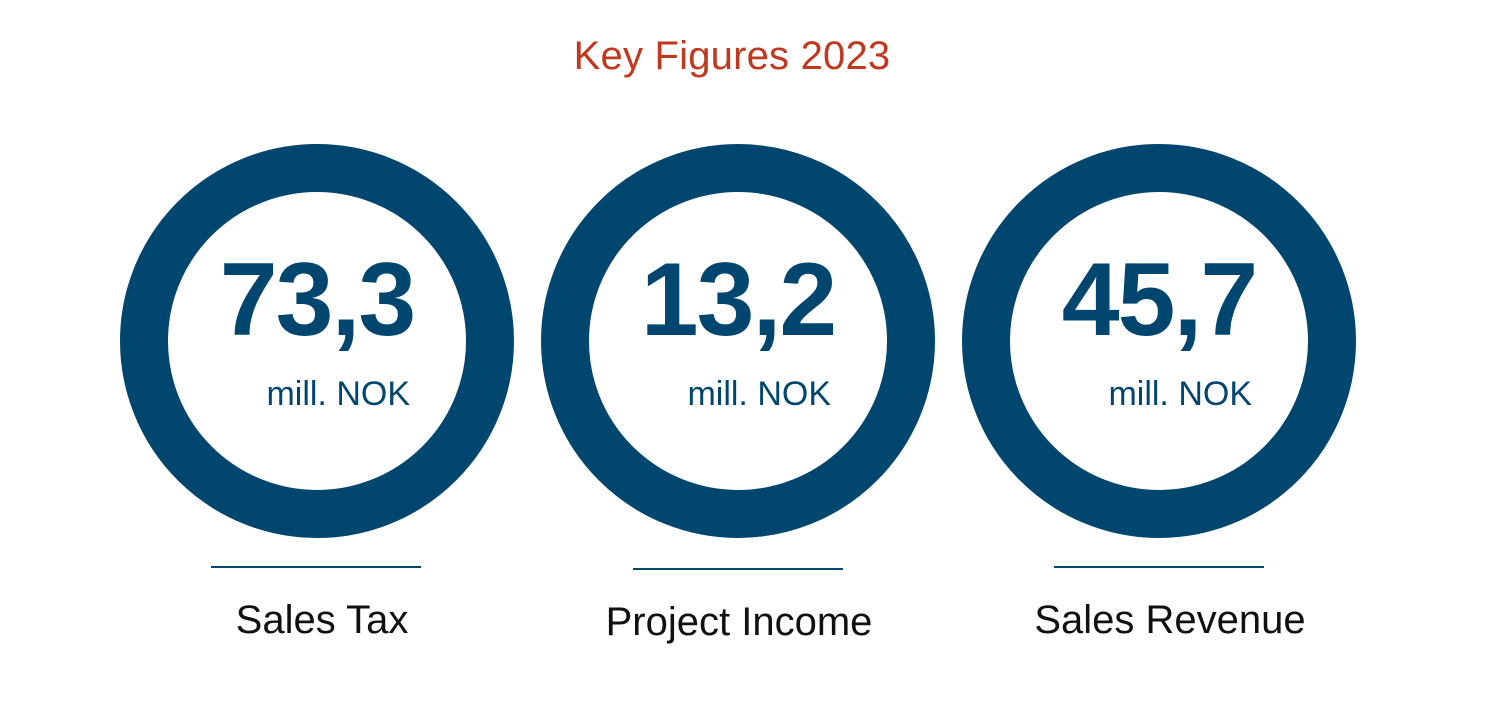 This screenshot has width=1500, height=702. I want to click on kpi-sales-tax: 73,3 mill. NOK, so click(317, 341).